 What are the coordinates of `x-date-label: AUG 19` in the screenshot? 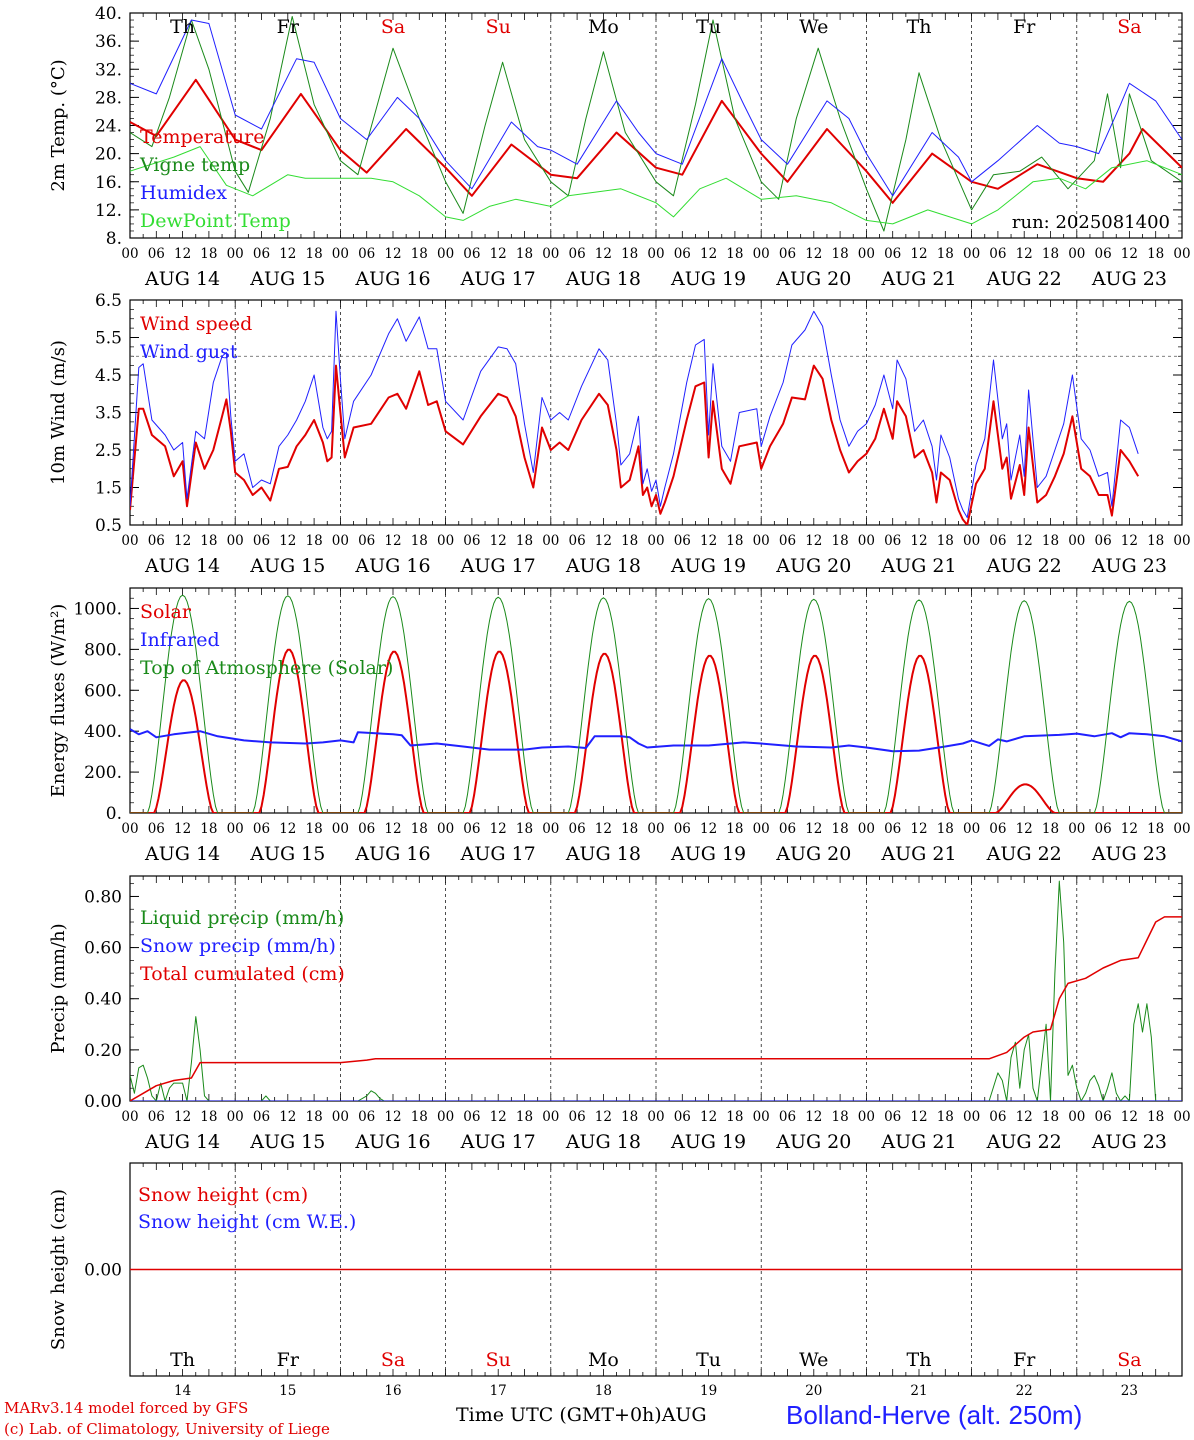 It's located at (708, 279).